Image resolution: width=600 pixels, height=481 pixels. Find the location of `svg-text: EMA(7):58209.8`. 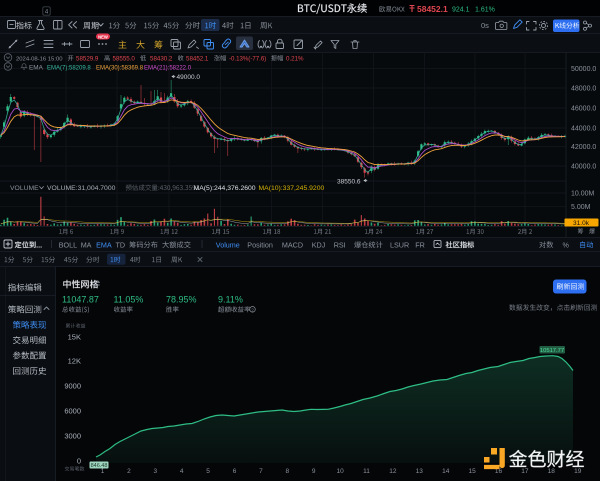

svg-text: EMA(7):58209.8 is located at coordinates (69, 68).